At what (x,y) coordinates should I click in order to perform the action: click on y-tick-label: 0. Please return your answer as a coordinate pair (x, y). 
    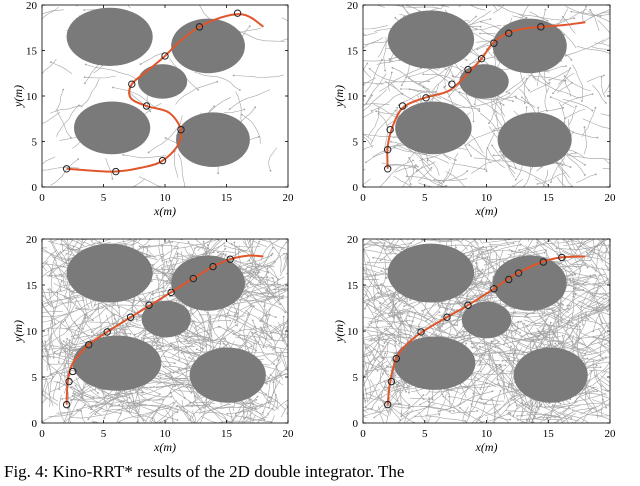
    Looking at the image, I should click on (356, 424).